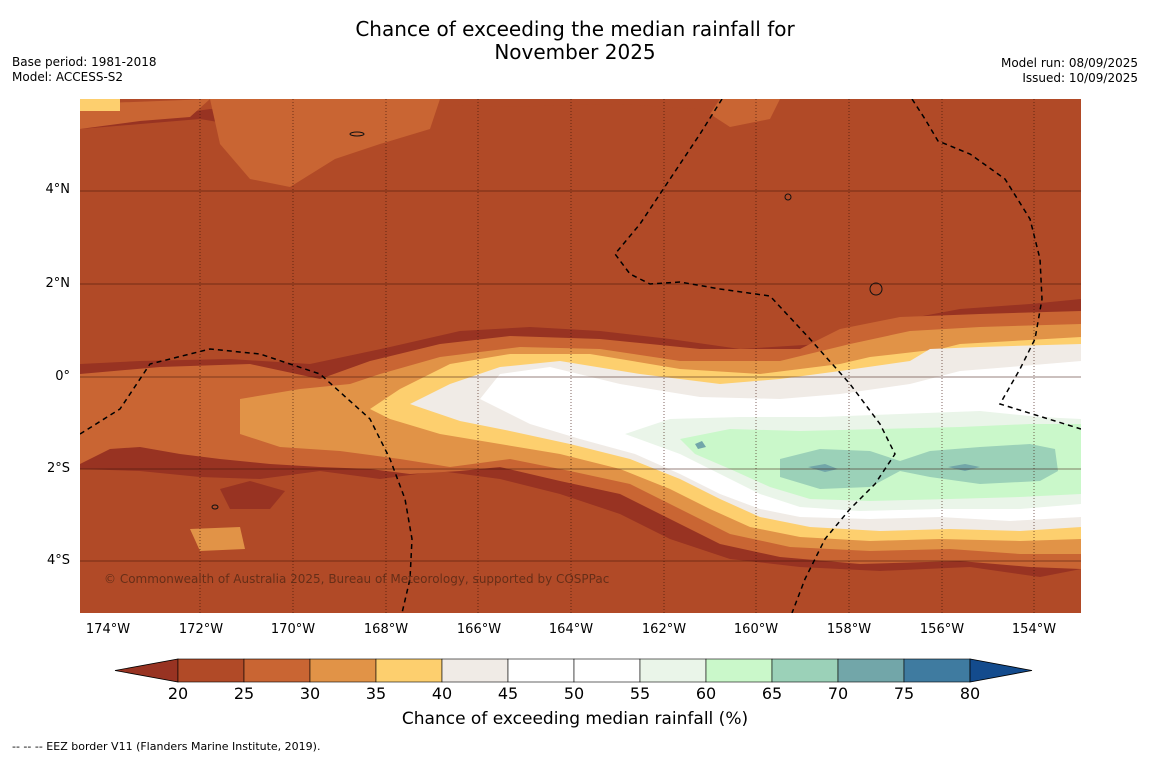 This screenshot has width=1150, height=758. I want to click on model-run: Model run: 08/09/2025, so click(1069, 63).